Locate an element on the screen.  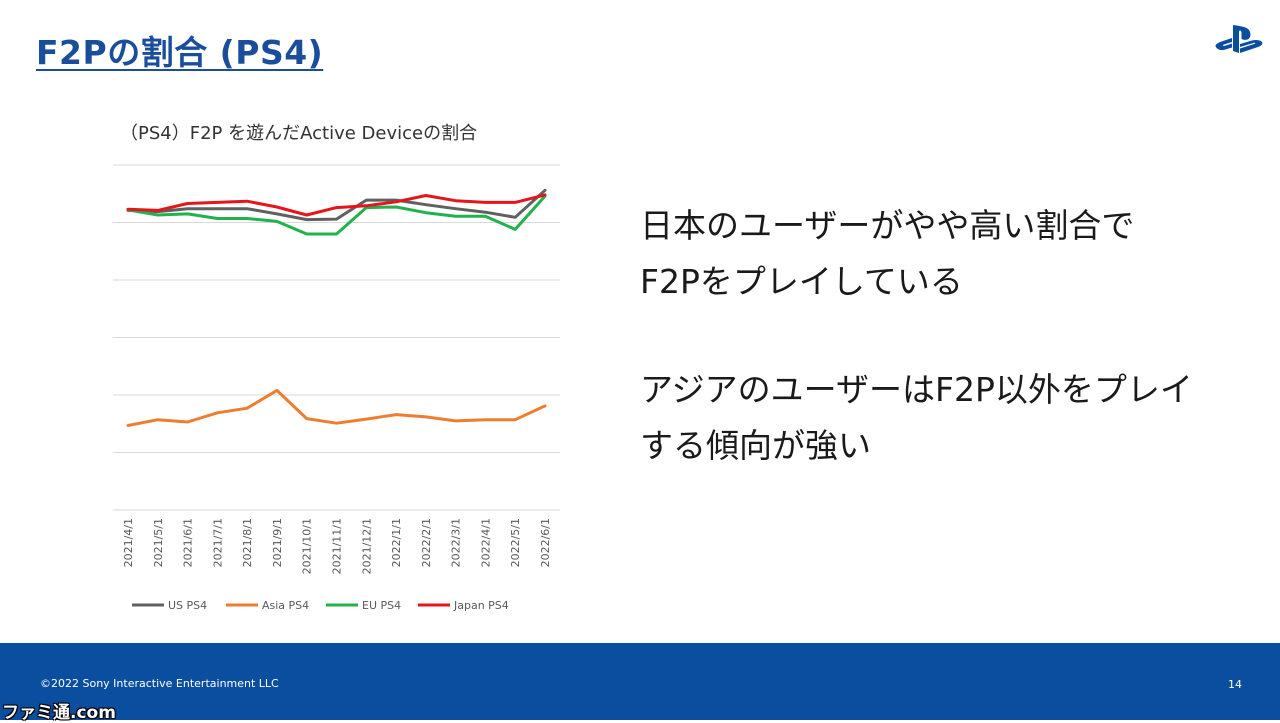
key-point-asia: アジアのユーザーはF2P以外をプレイ する傾向が強い is located at coordinates (916, 418).